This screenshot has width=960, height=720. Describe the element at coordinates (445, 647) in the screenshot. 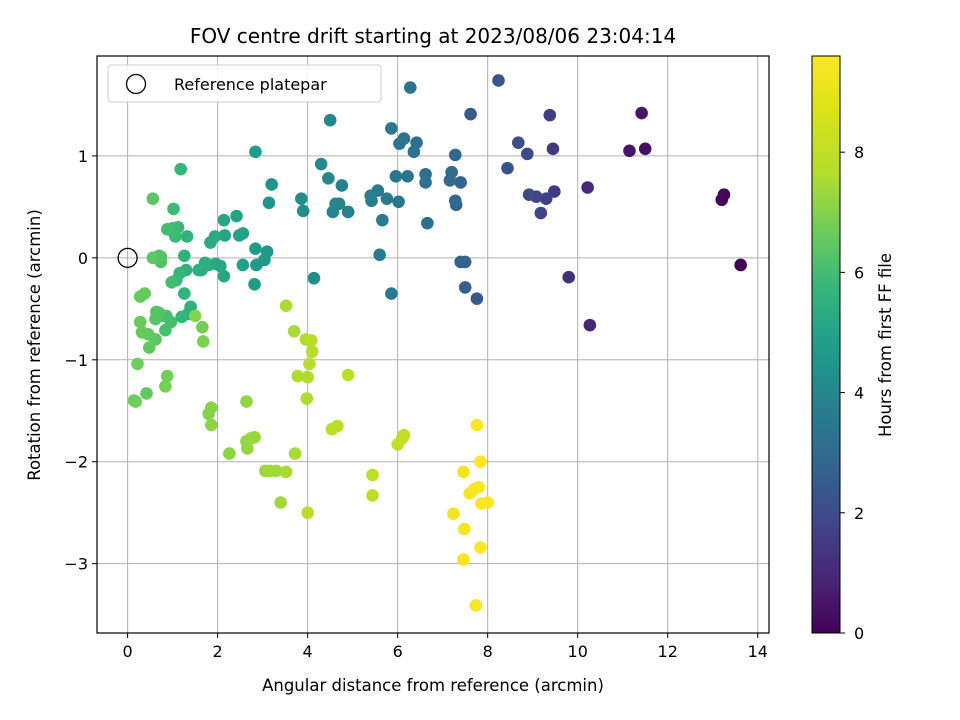

I see `x-axis-ticks: 0 2 4 6 8 10 12 14` at that location.